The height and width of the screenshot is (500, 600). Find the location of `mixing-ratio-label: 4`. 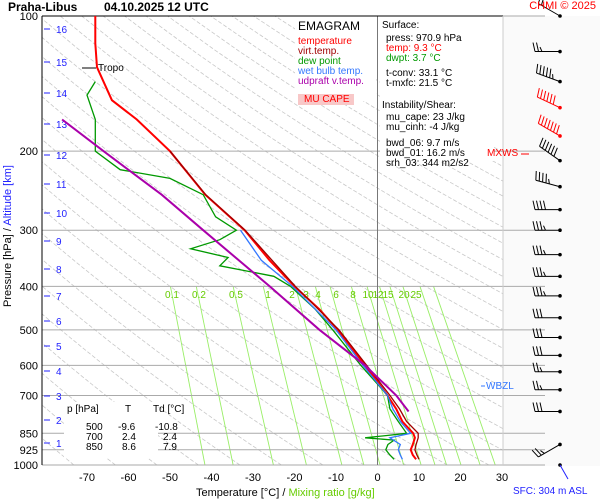

mixing-ratio-label: 4 is located at coordinates (318, 295).